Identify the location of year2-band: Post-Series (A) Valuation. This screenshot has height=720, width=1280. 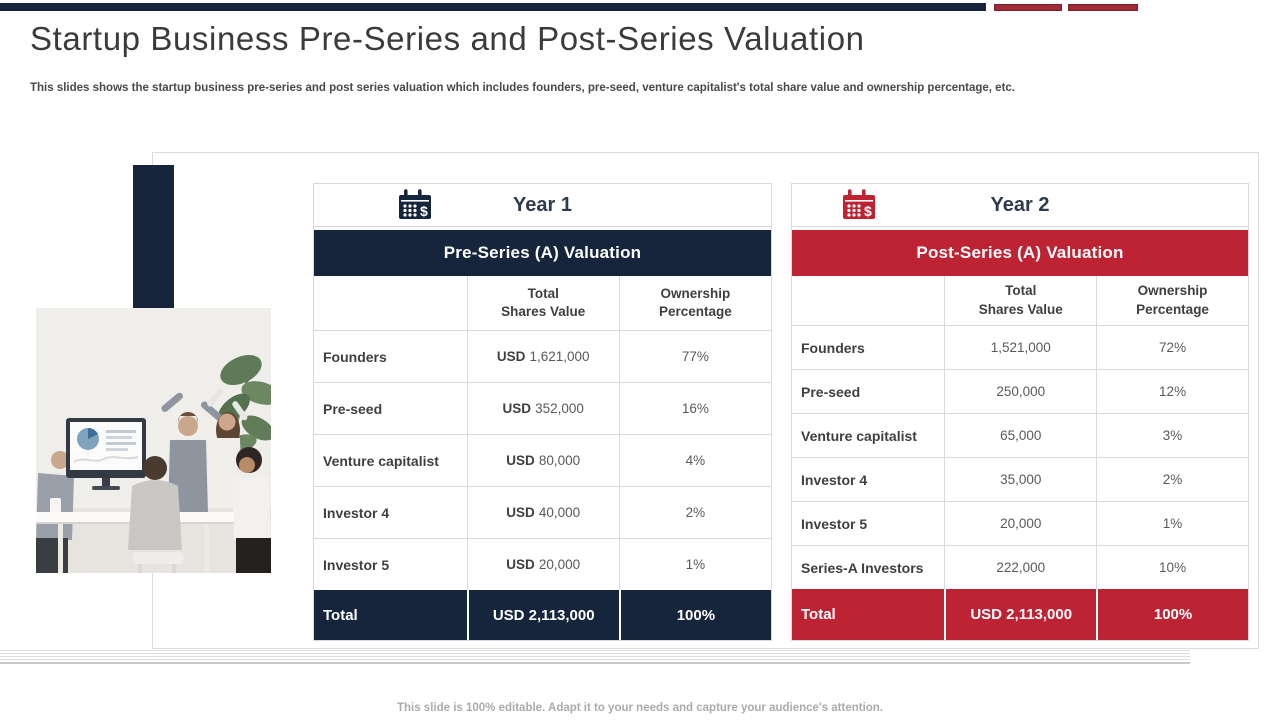
(1020, 253).